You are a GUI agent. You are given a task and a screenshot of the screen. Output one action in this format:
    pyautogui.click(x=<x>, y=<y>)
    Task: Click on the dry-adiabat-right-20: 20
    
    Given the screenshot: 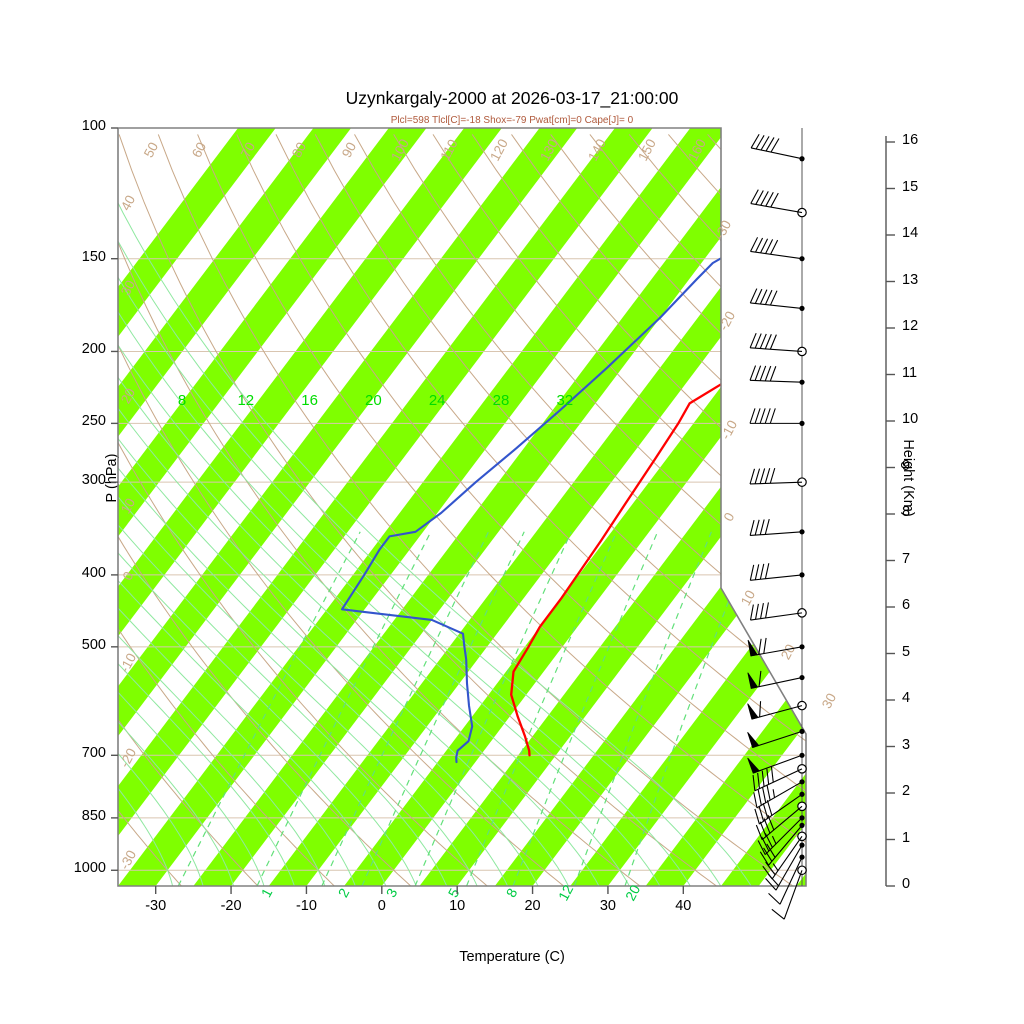 What is the action you would take?
    pyautogui.click(x=788, y=652)
    